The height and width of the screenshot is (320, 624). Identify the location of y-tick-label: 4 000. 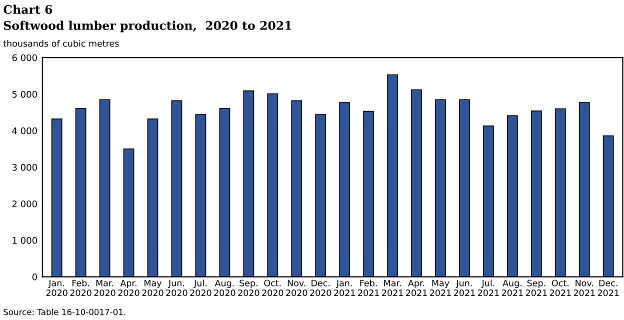
(24, 130).